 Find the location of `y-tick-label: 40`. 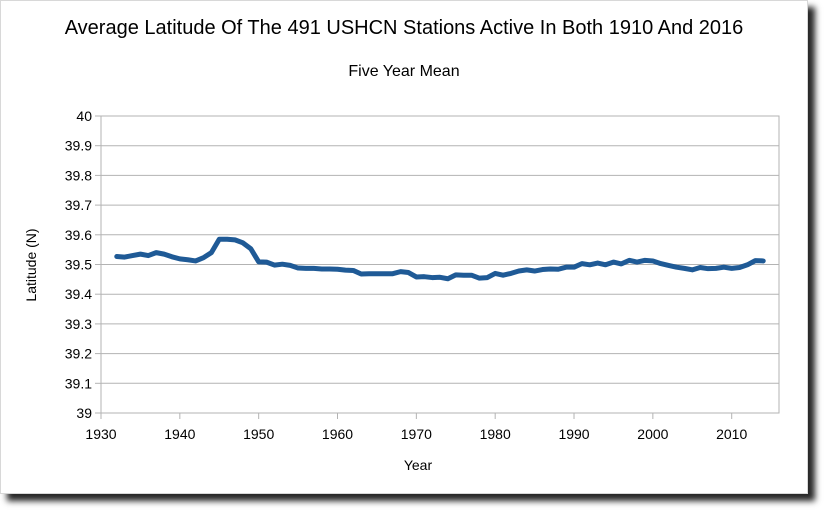

y-tick-label: 40 is located at coordinates (84, 116).